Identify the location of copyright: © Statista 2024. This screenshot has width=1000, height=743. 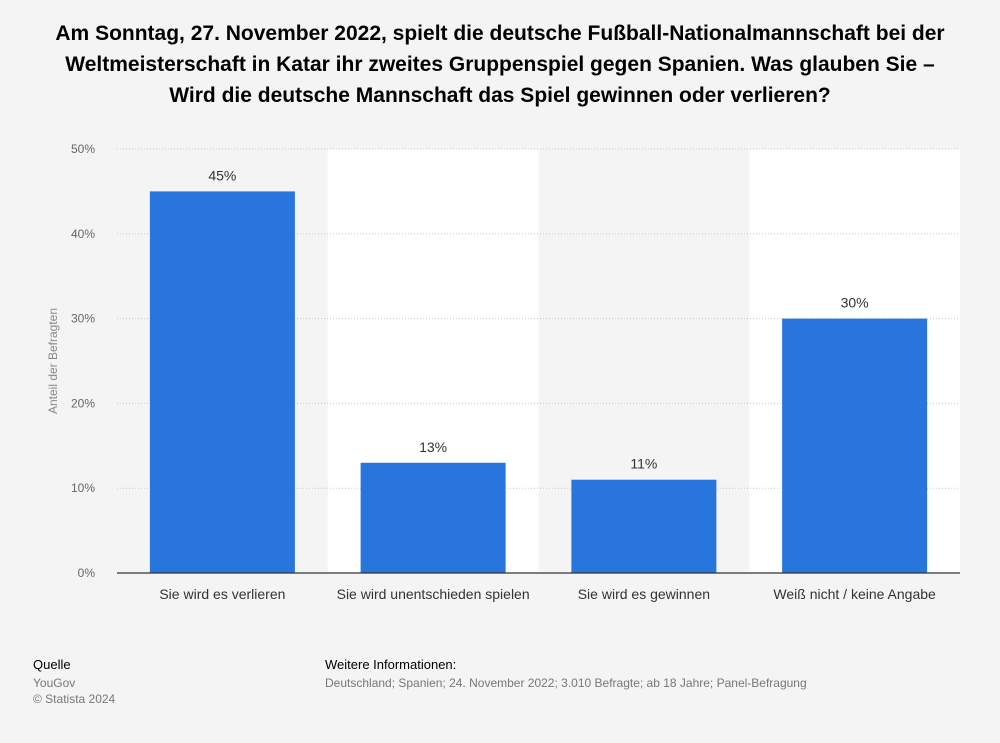
(74, 699).